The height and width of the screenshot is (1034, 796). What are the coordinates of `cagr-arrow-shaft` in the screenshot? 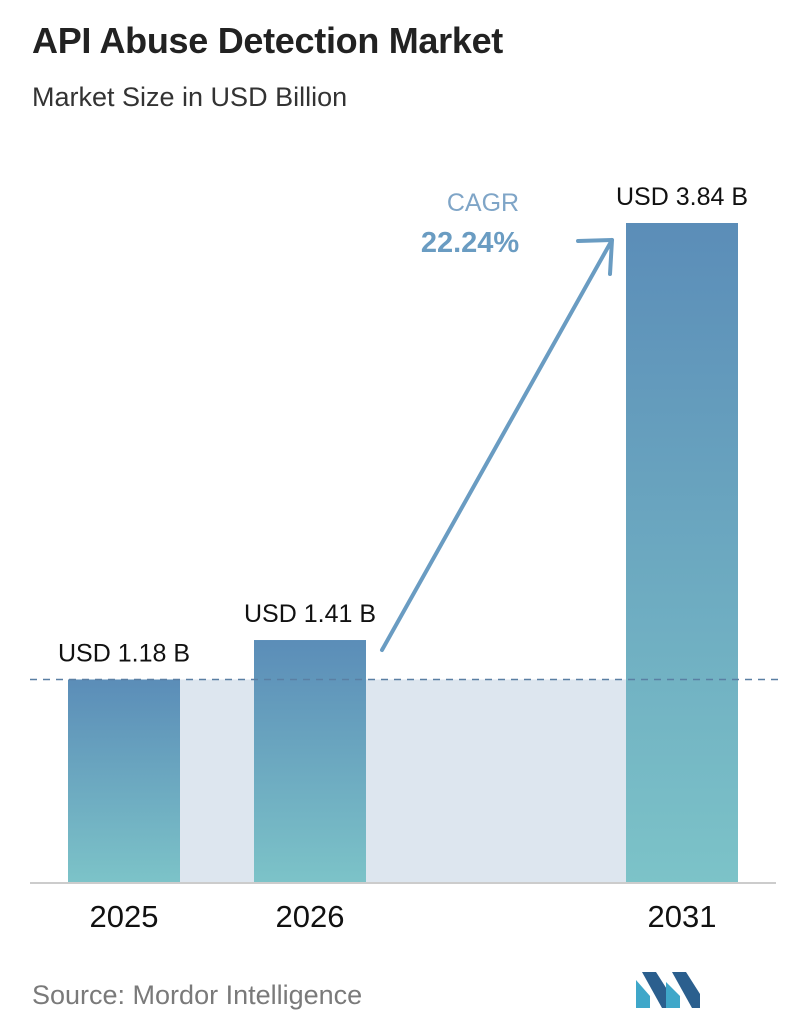 It's located at (497, 445).